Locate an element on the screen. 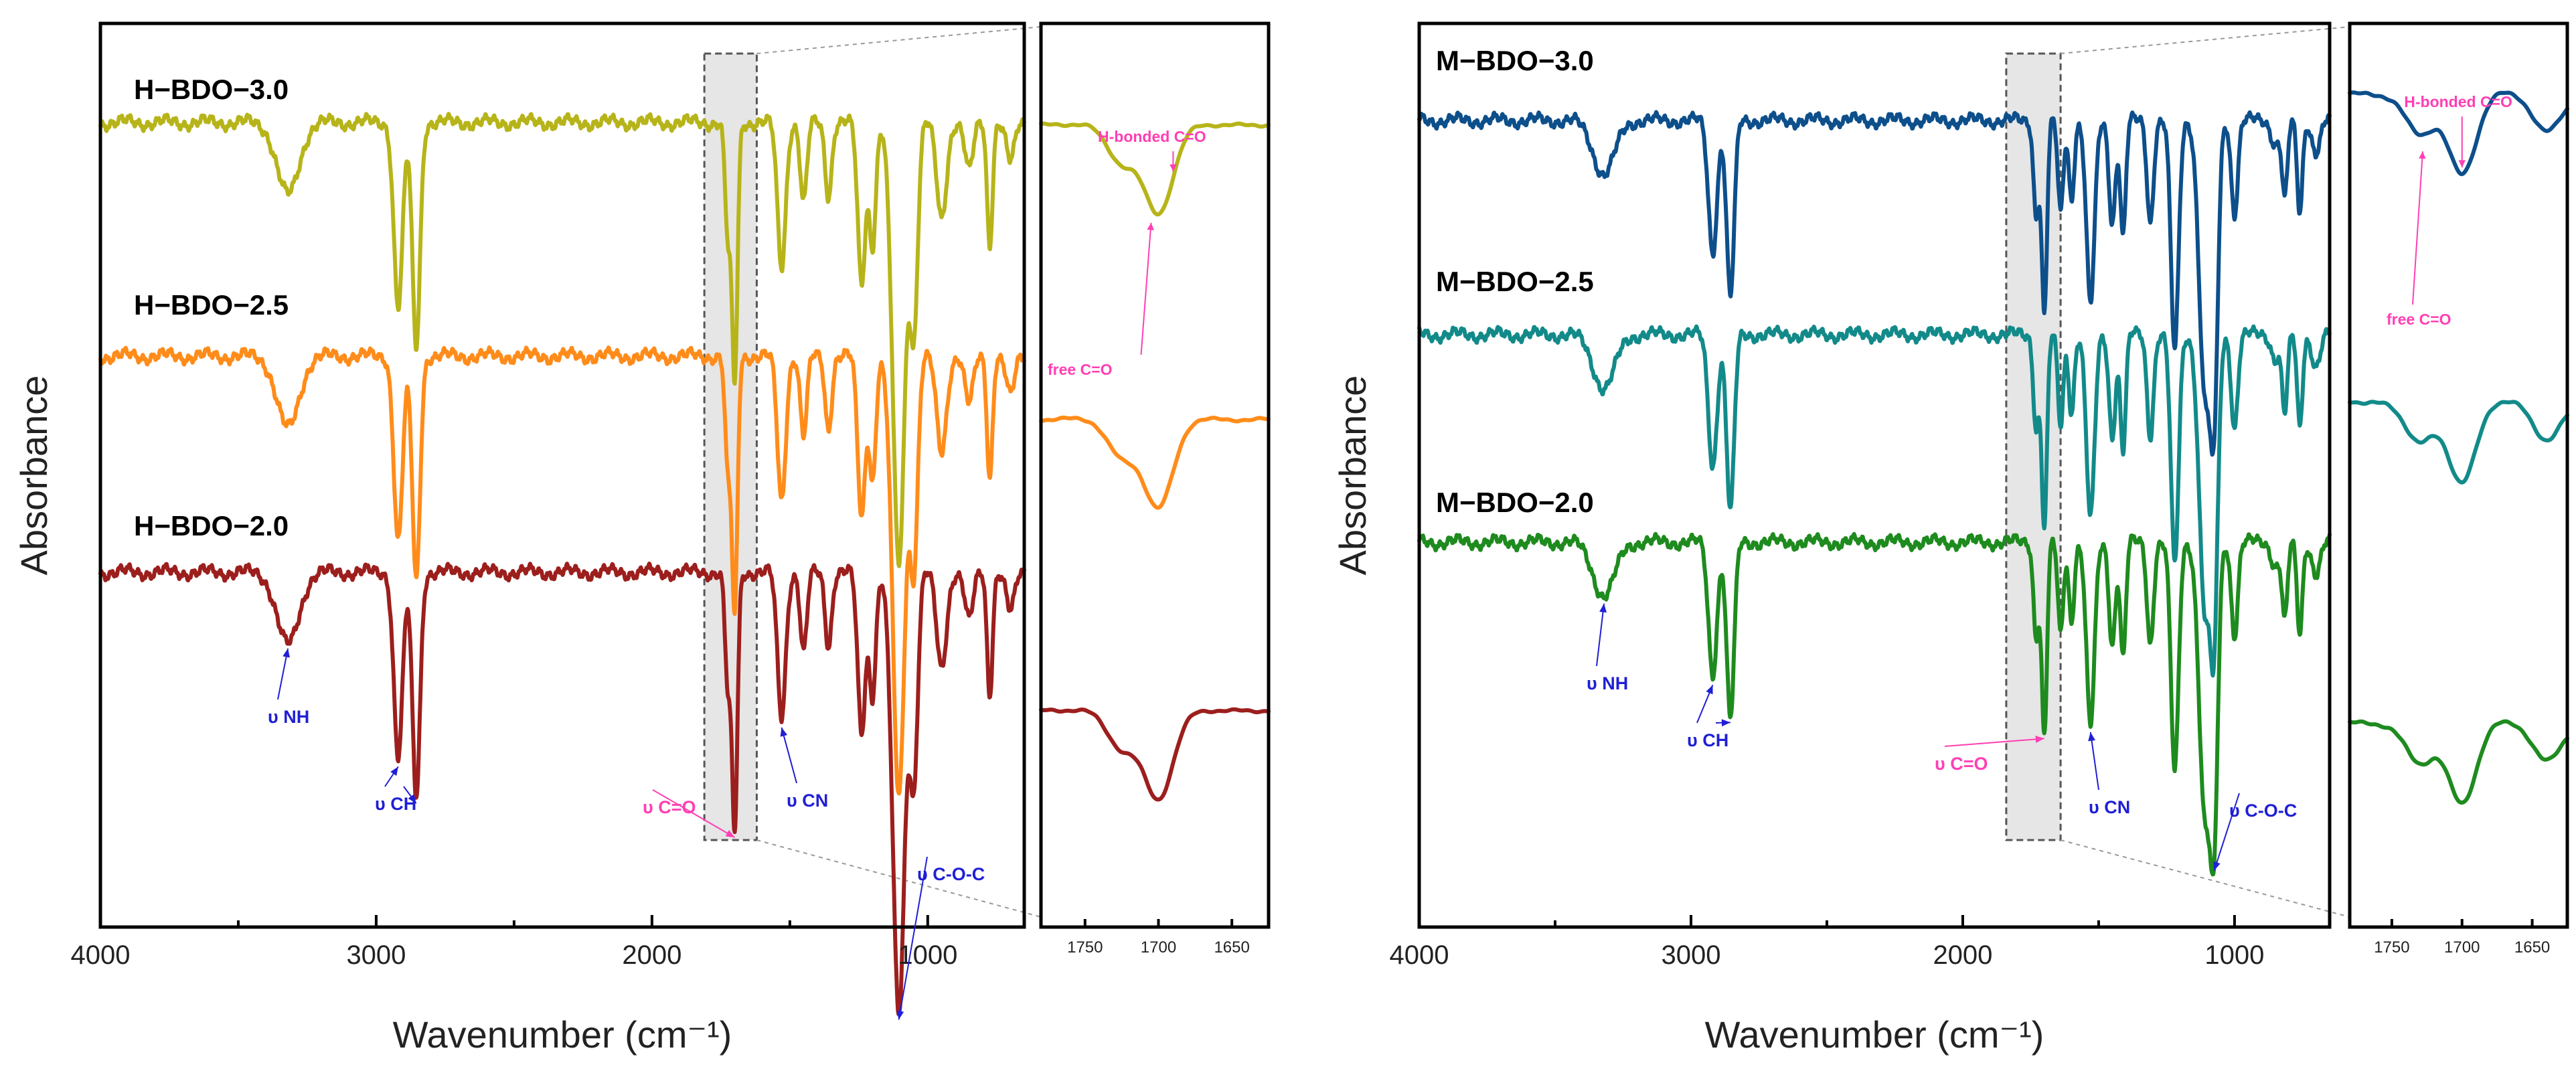 The width and height of the screenshot is (2576, 1079). series-label: M−BDO−2.5 is located at coordinates (1515, 281).